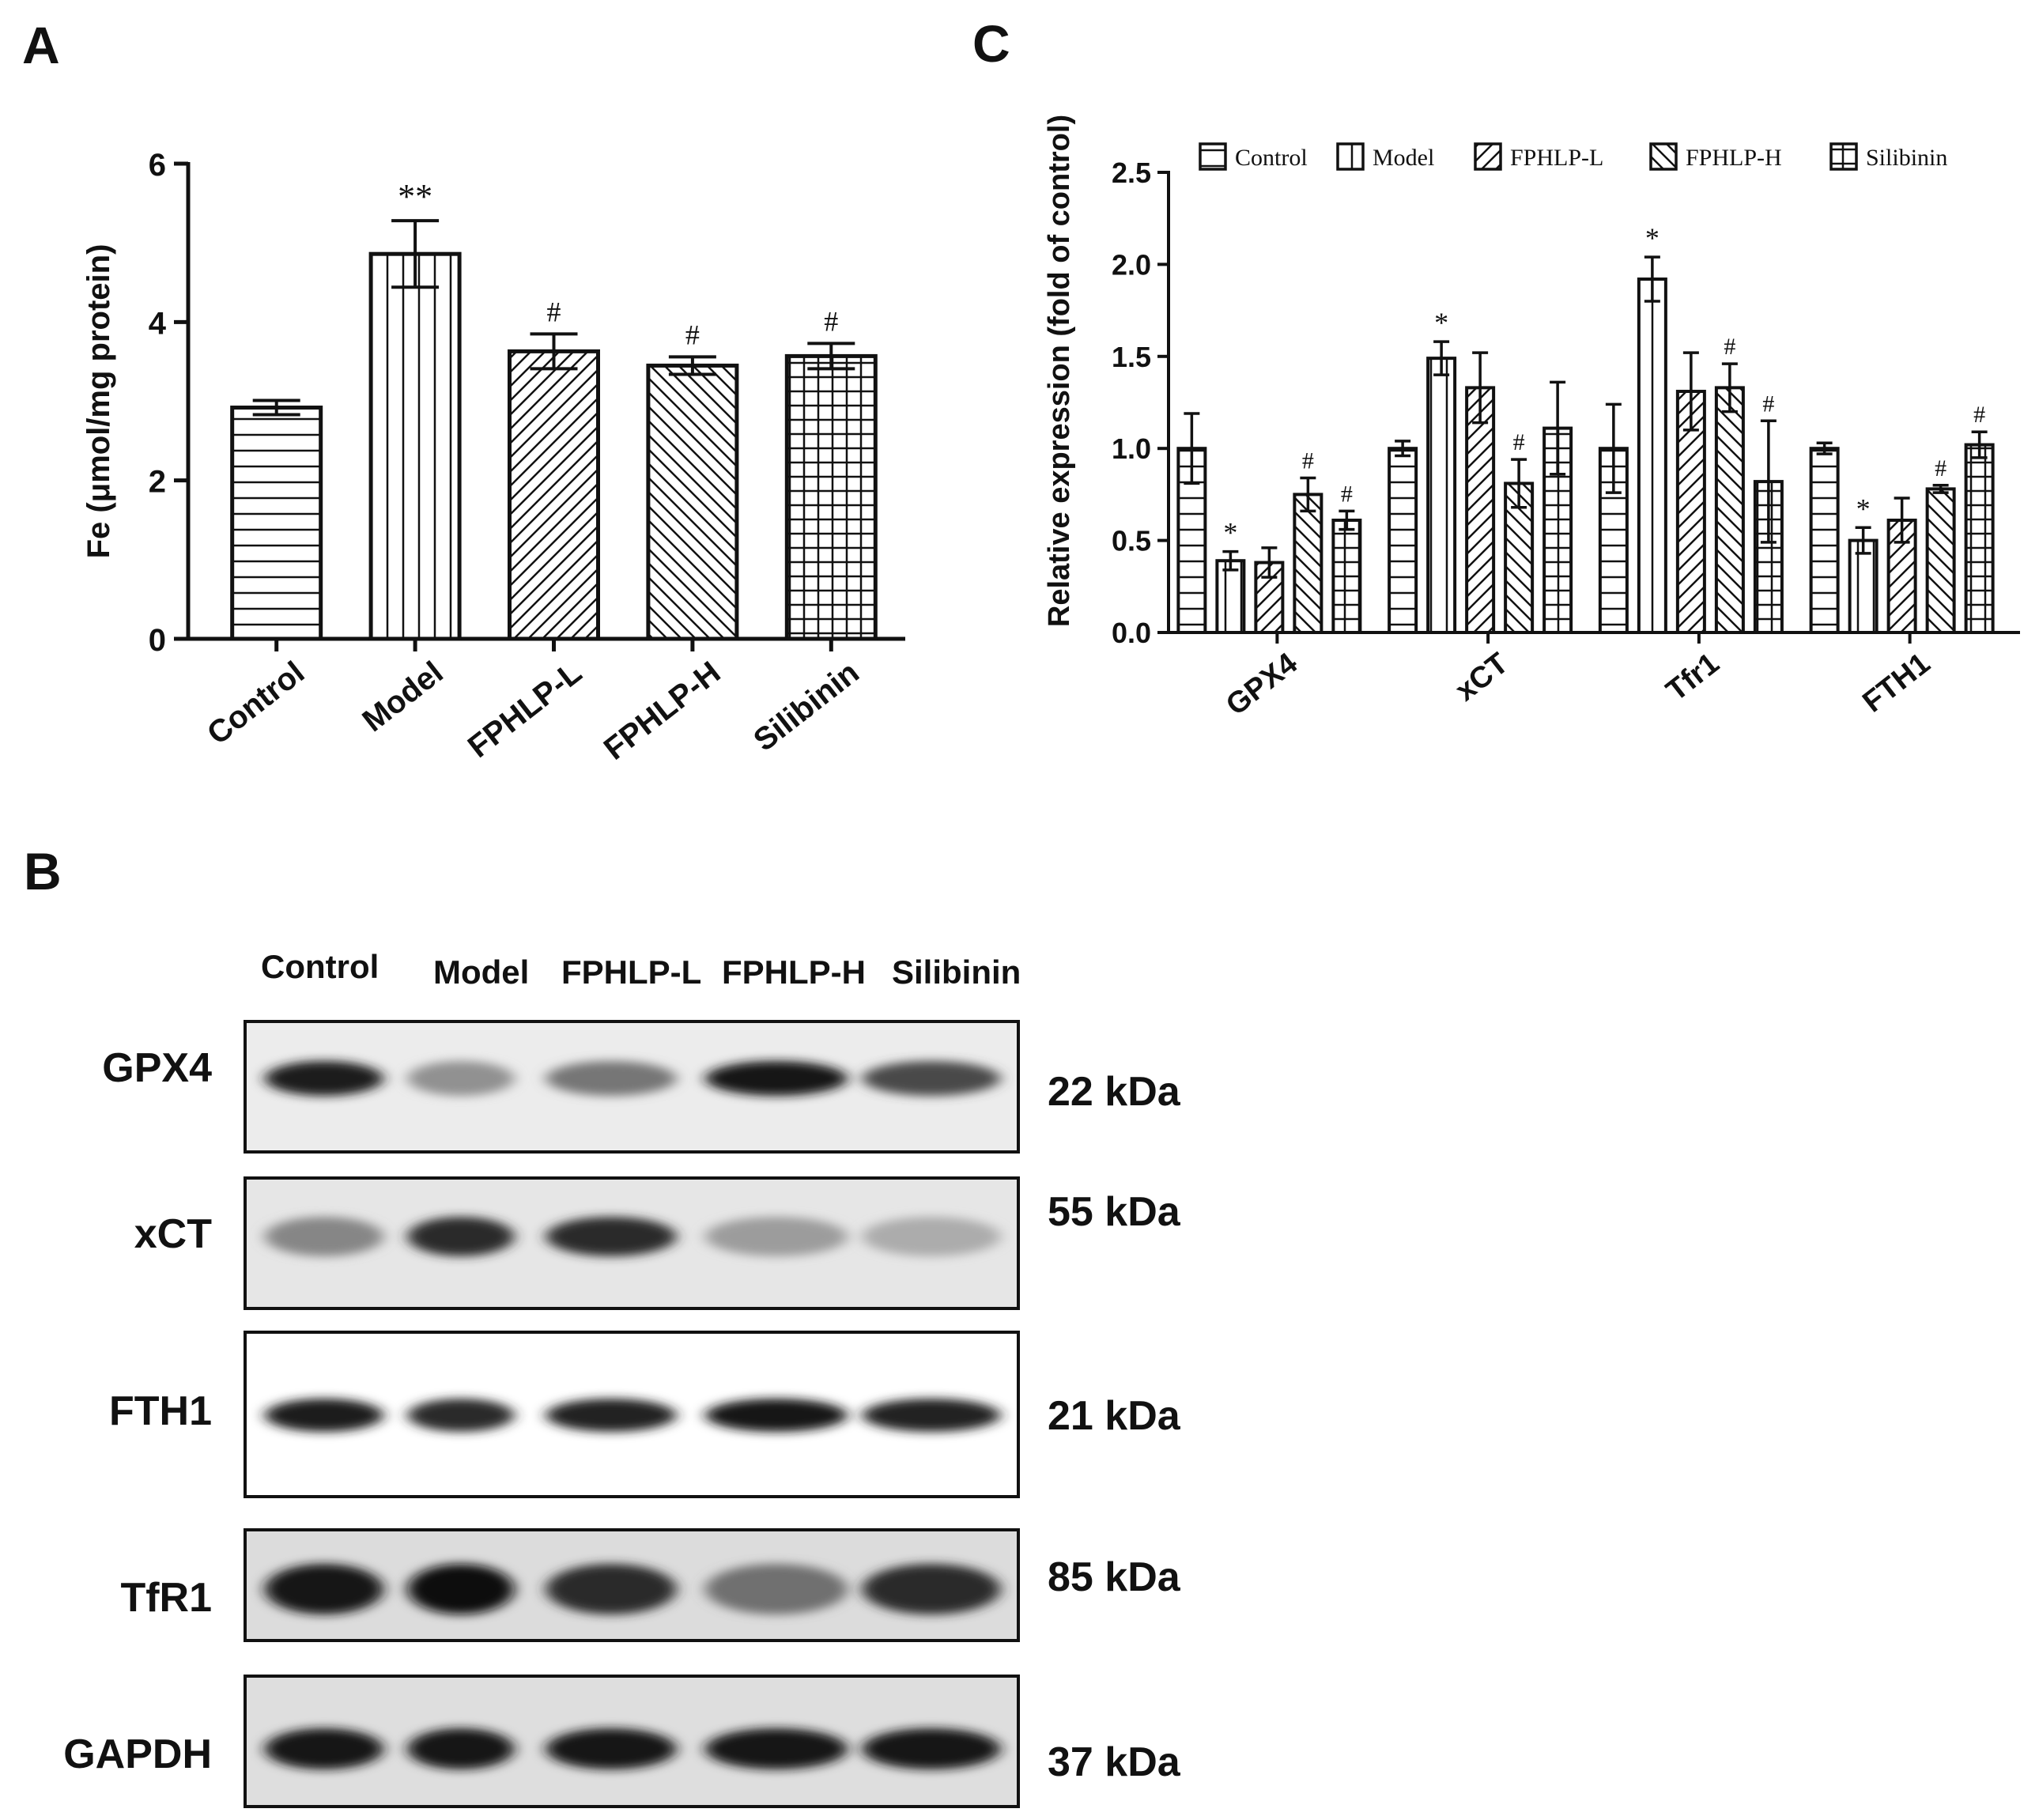 The width and height of the screenshot is (2039, 1820). What do you see at coordinates (1481, 677) in the screenshot?
I see `x-tick-label: xCT` at bounding box center [1481, 677].